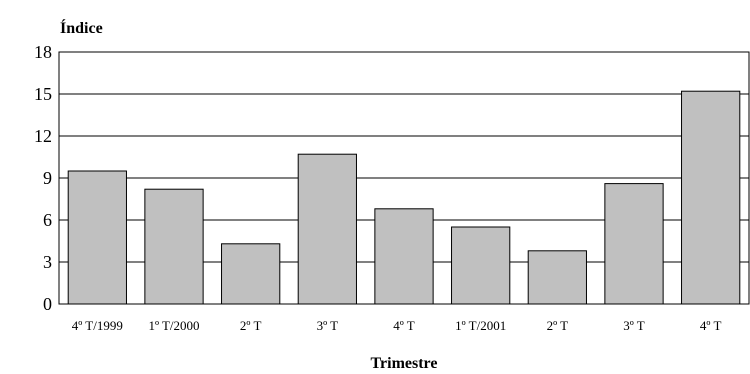  I want to click on x-tick-label: 4º T/1999, so click(97, 325).